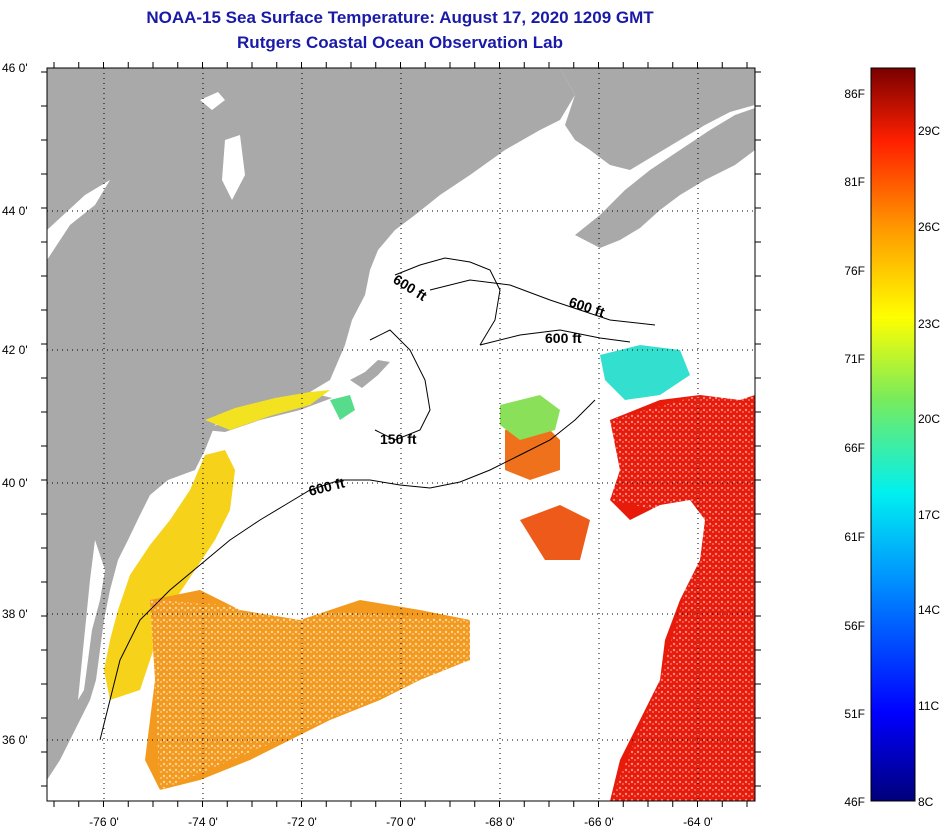  Describe the element at coordinates (929, 419) in the screenshot. I see `colorbar-c-label: 20C` at that location.